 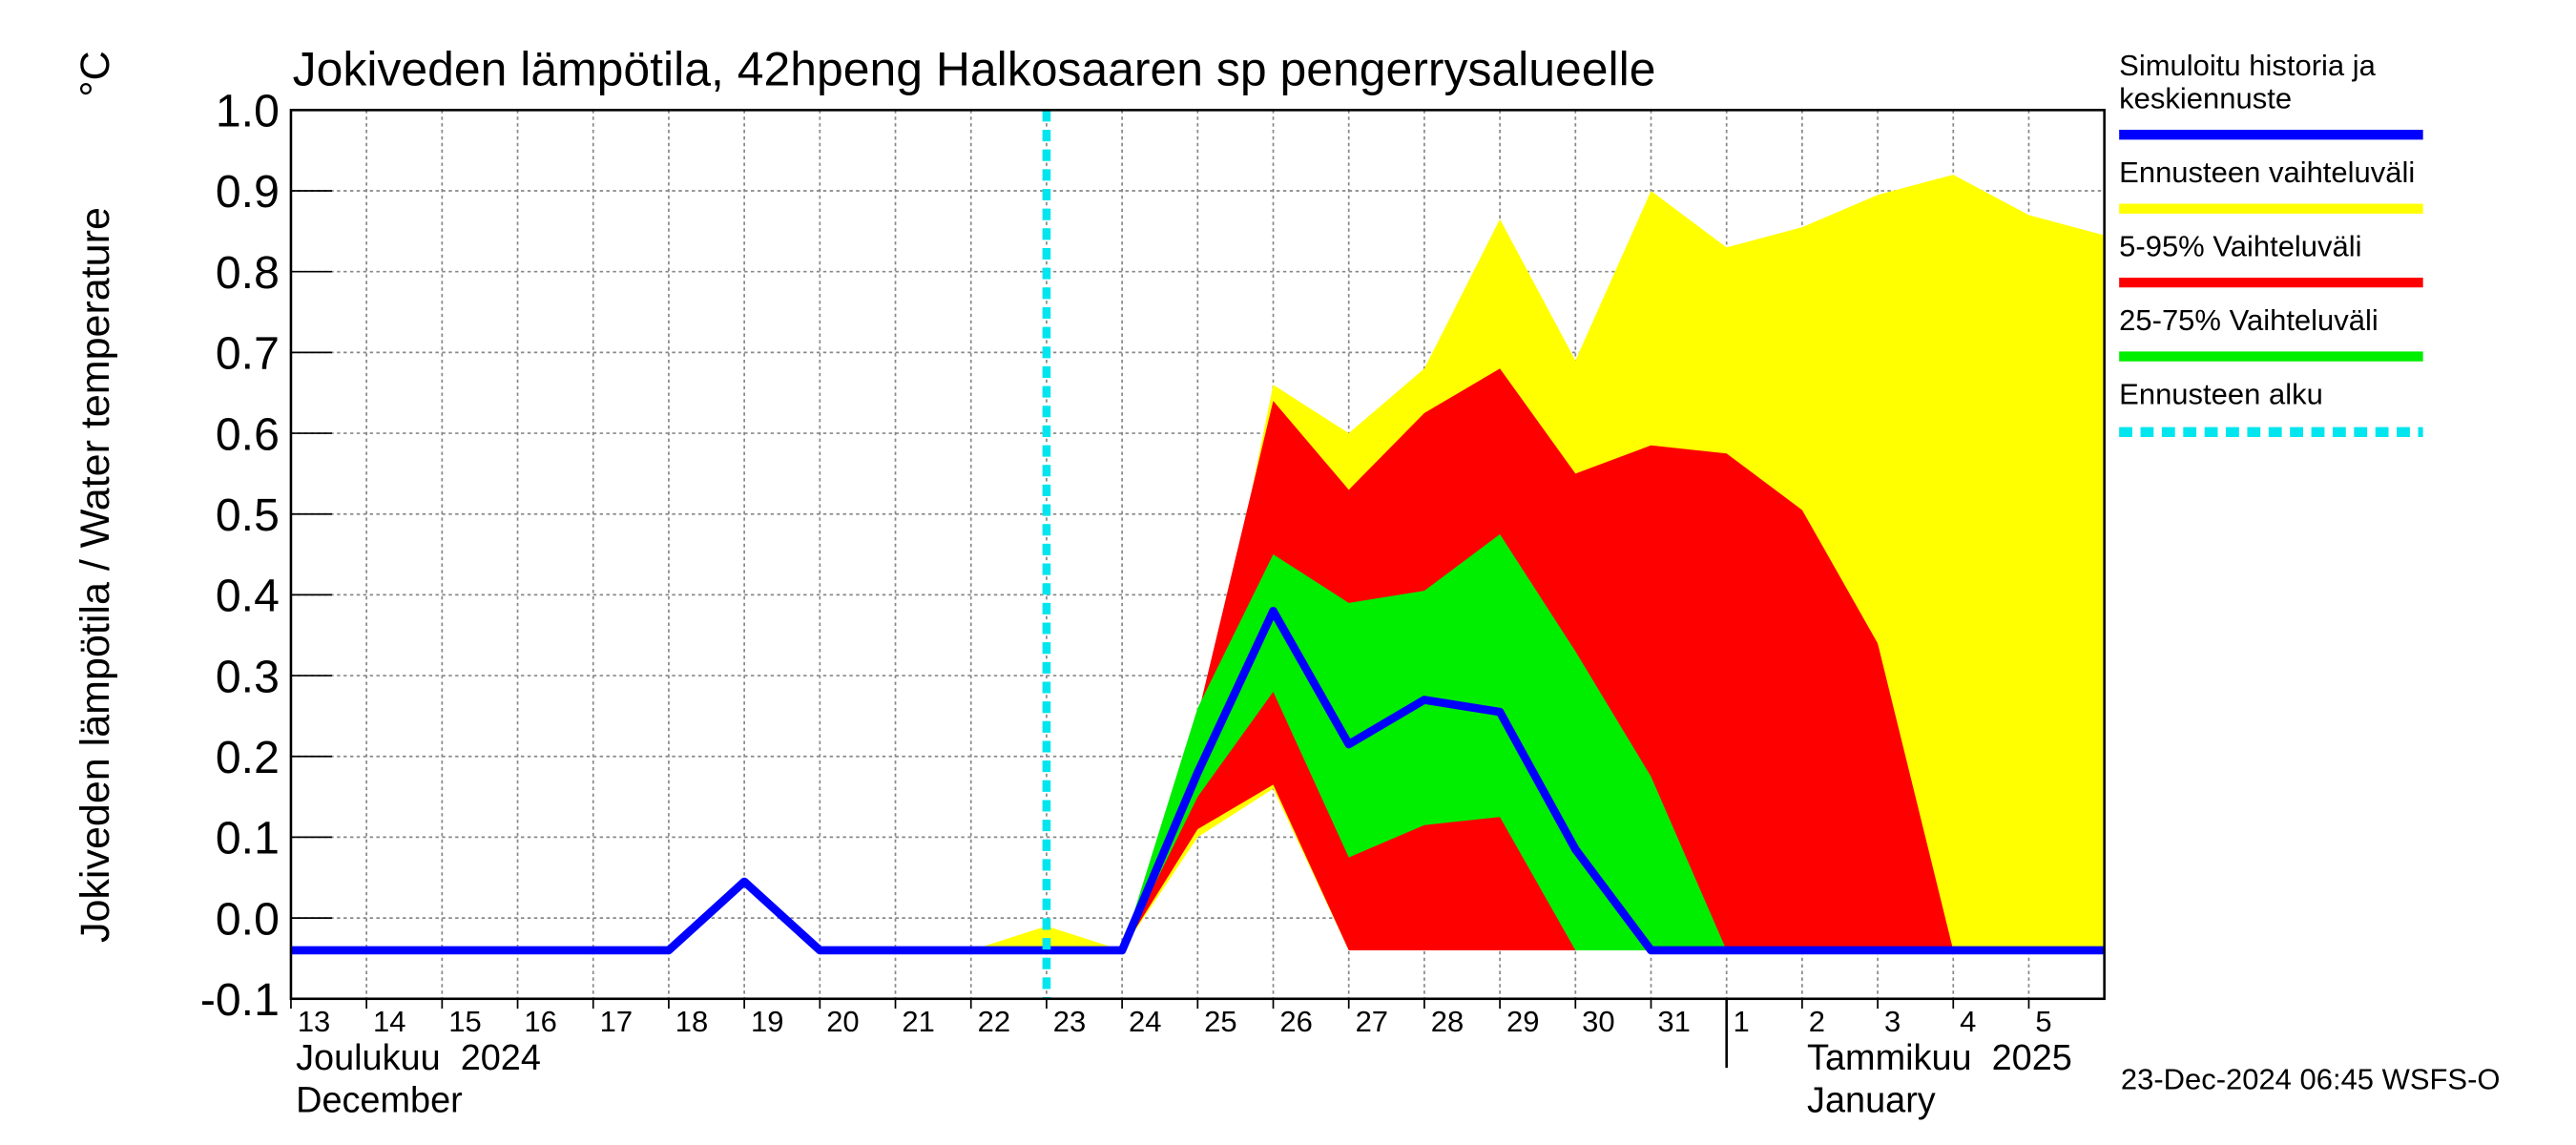 I want to click on x-tick-label: 4, so click(x=1968, y=1022).